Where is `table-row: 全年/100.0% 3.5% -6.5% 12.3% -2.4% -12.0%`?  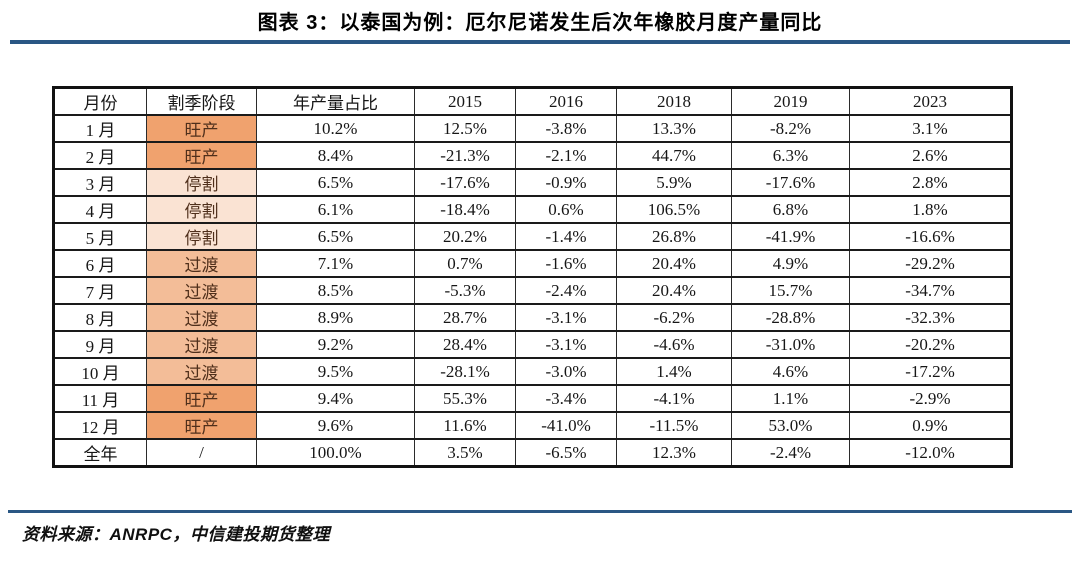
table-row: 全年/100.0% 3.5% -6.5% 12.3% -2.4% -12.0% is located at coordinates (532, 453).